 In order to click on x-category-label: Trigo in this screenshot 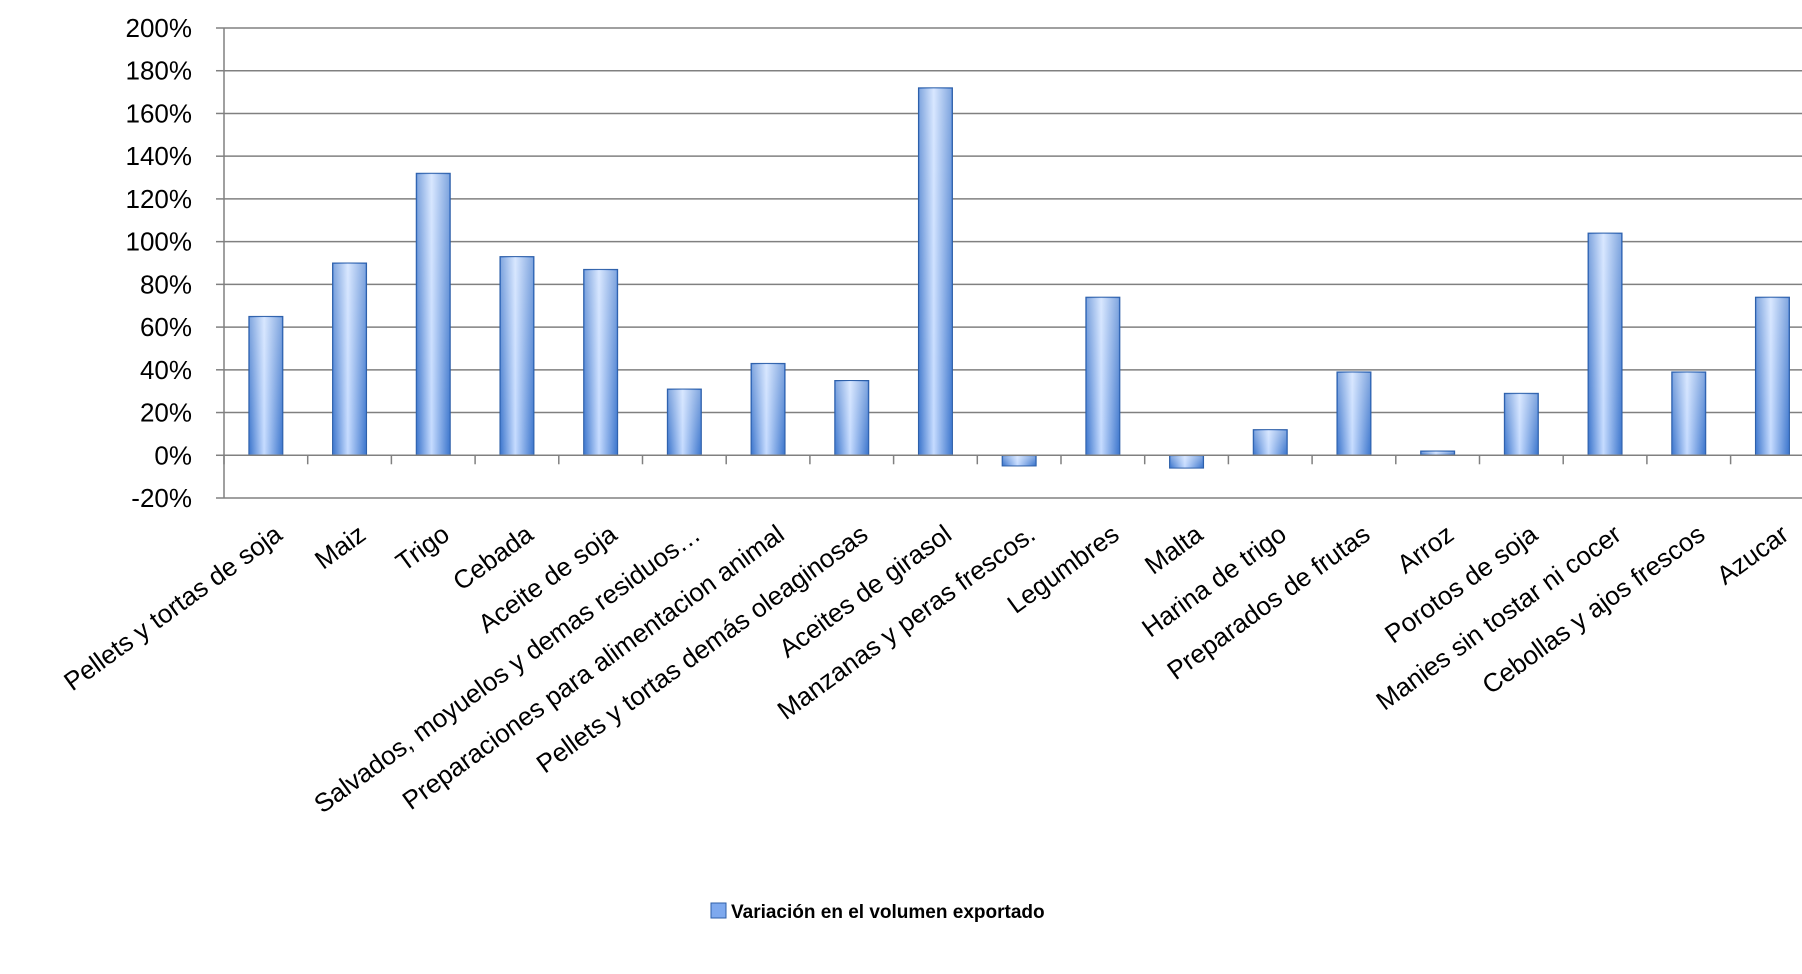, I will do `click(422, 548)`.